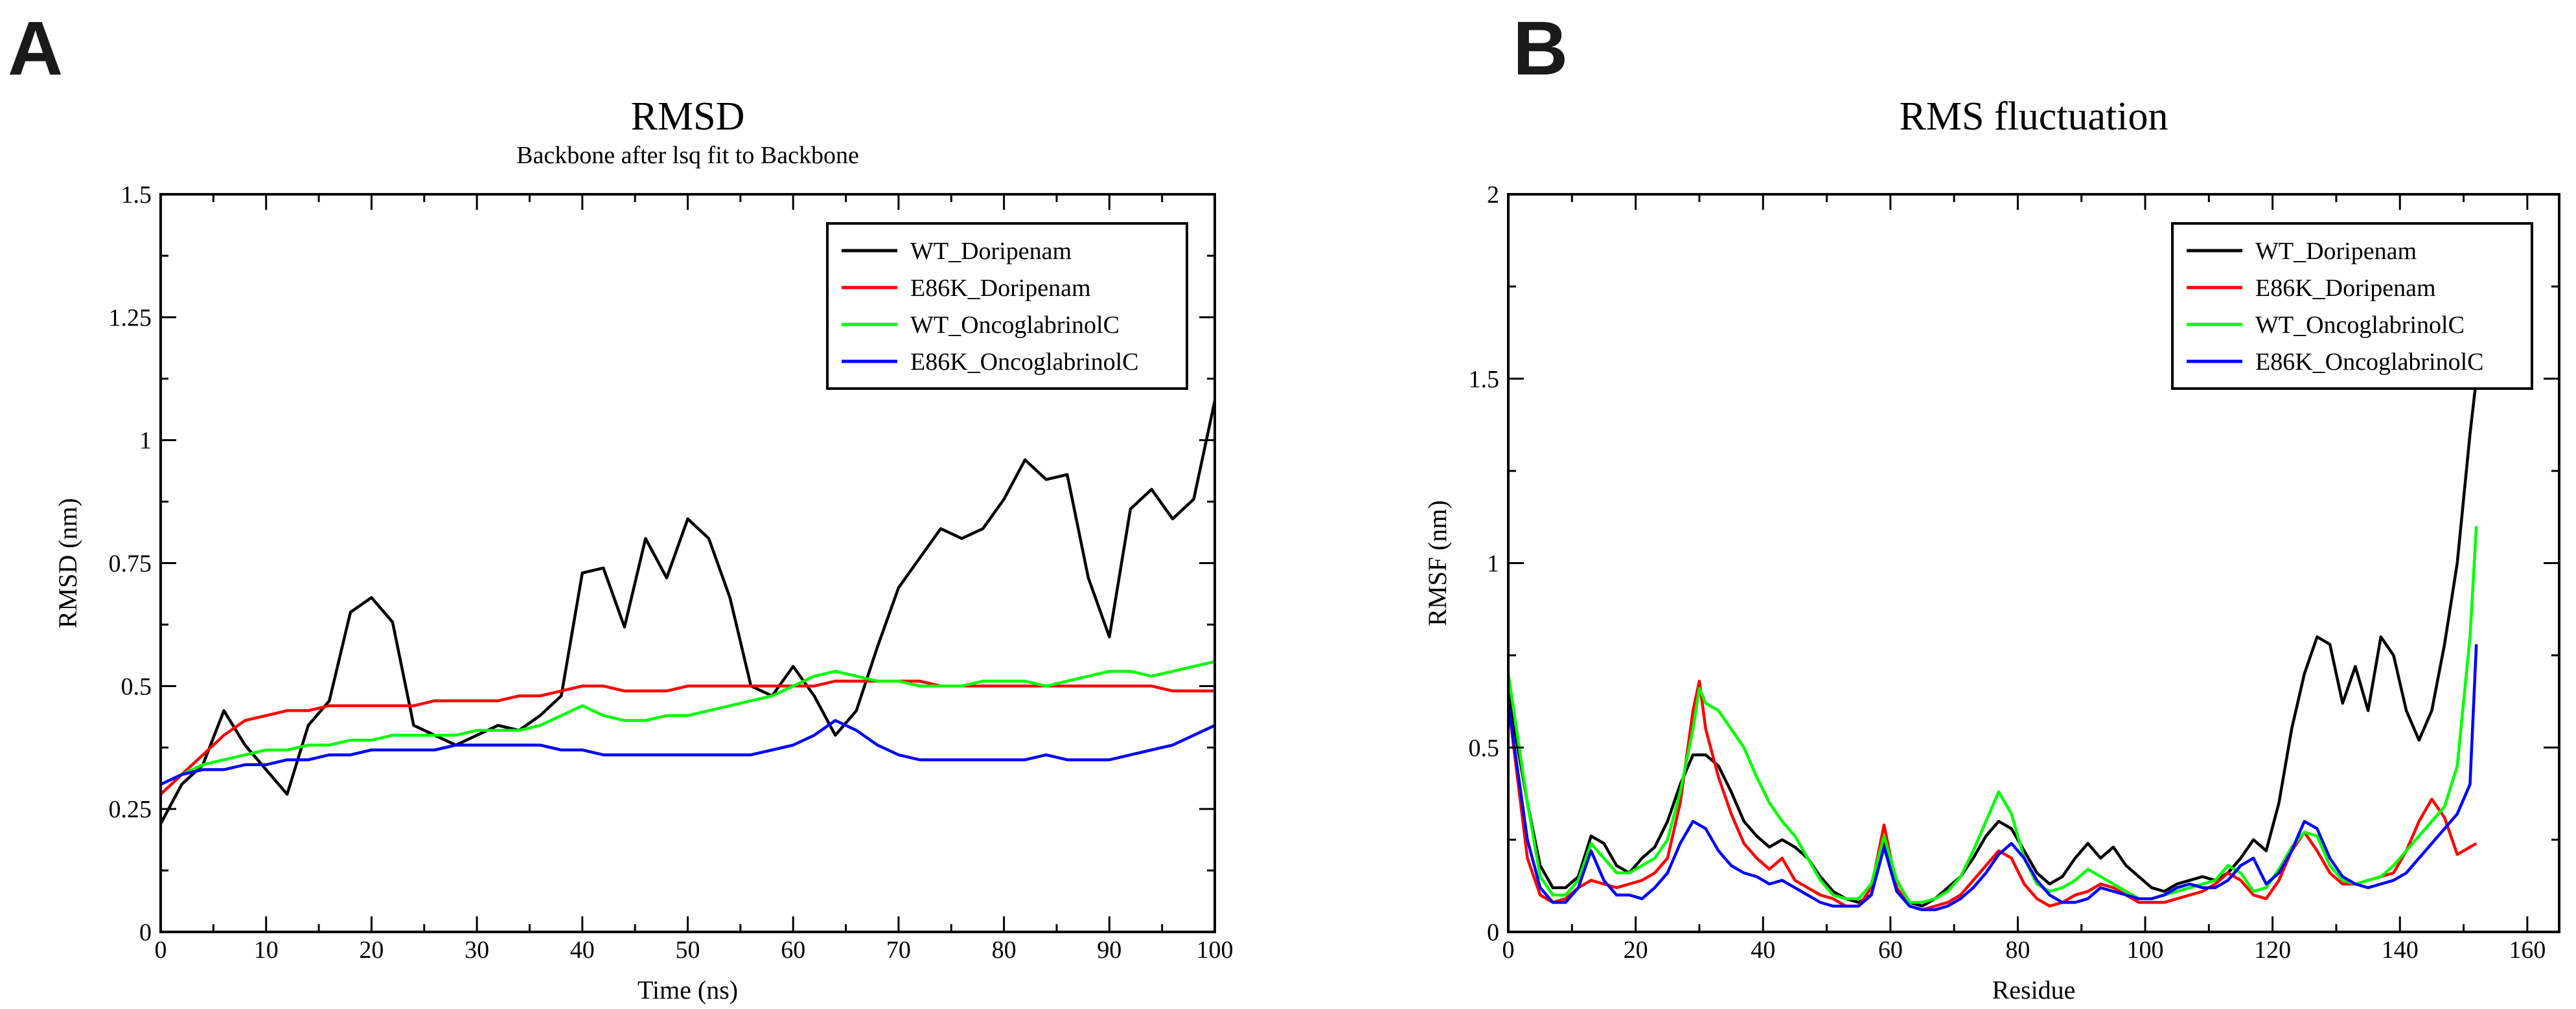  Describe the element at coordinates (898, 950) in the screenshot. I see `x-tick-label: 70` at that location.